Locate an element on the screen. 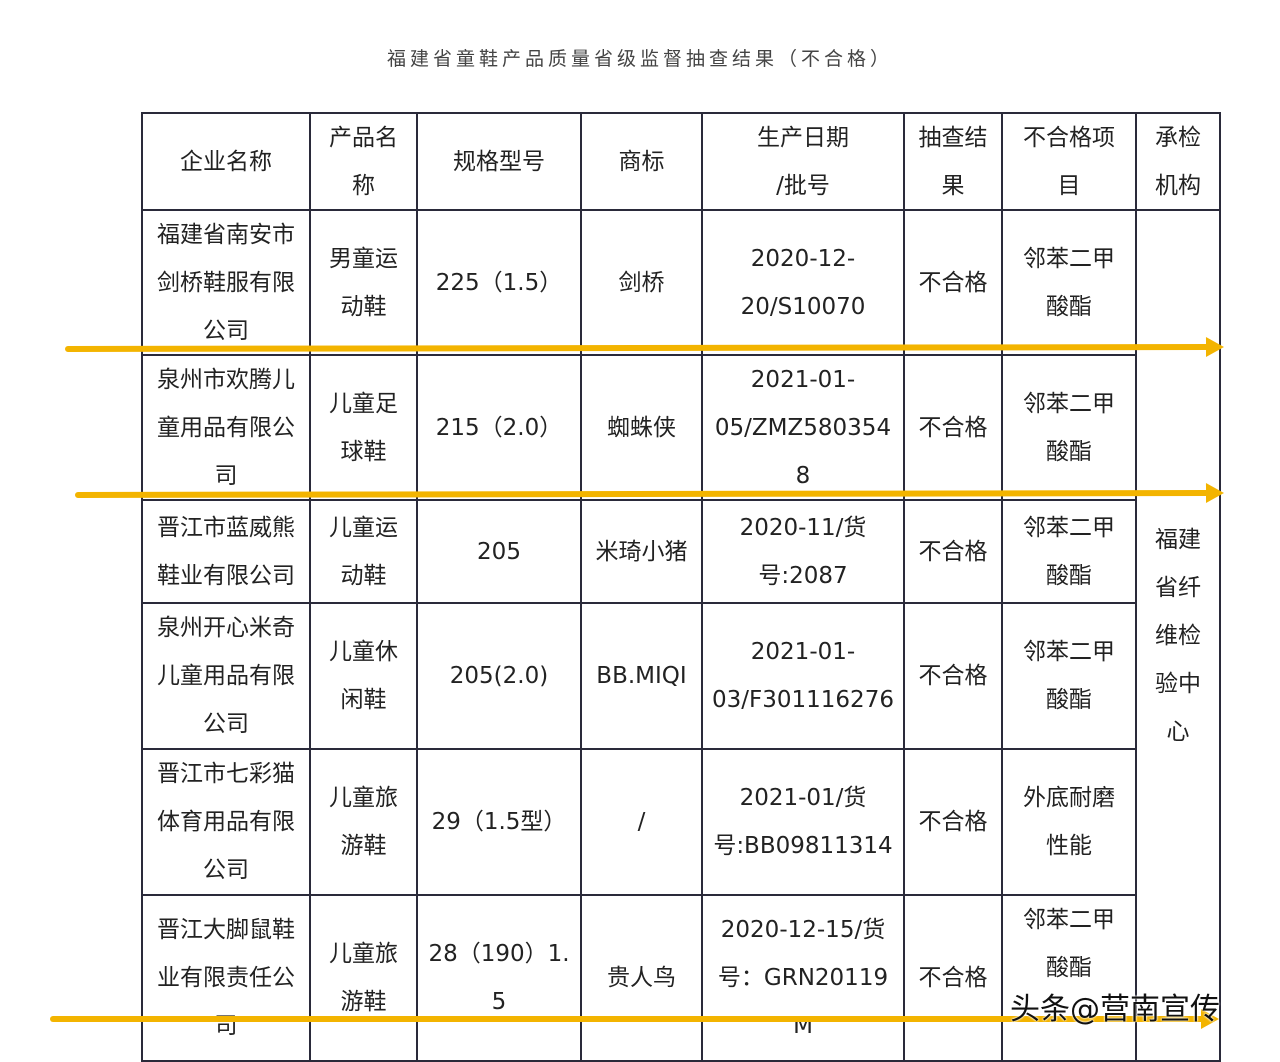 Image resolution: width=1280 pixels, height=1062 pixels. cell-spec: 205(2.0) is located at coordinates (499, 676).